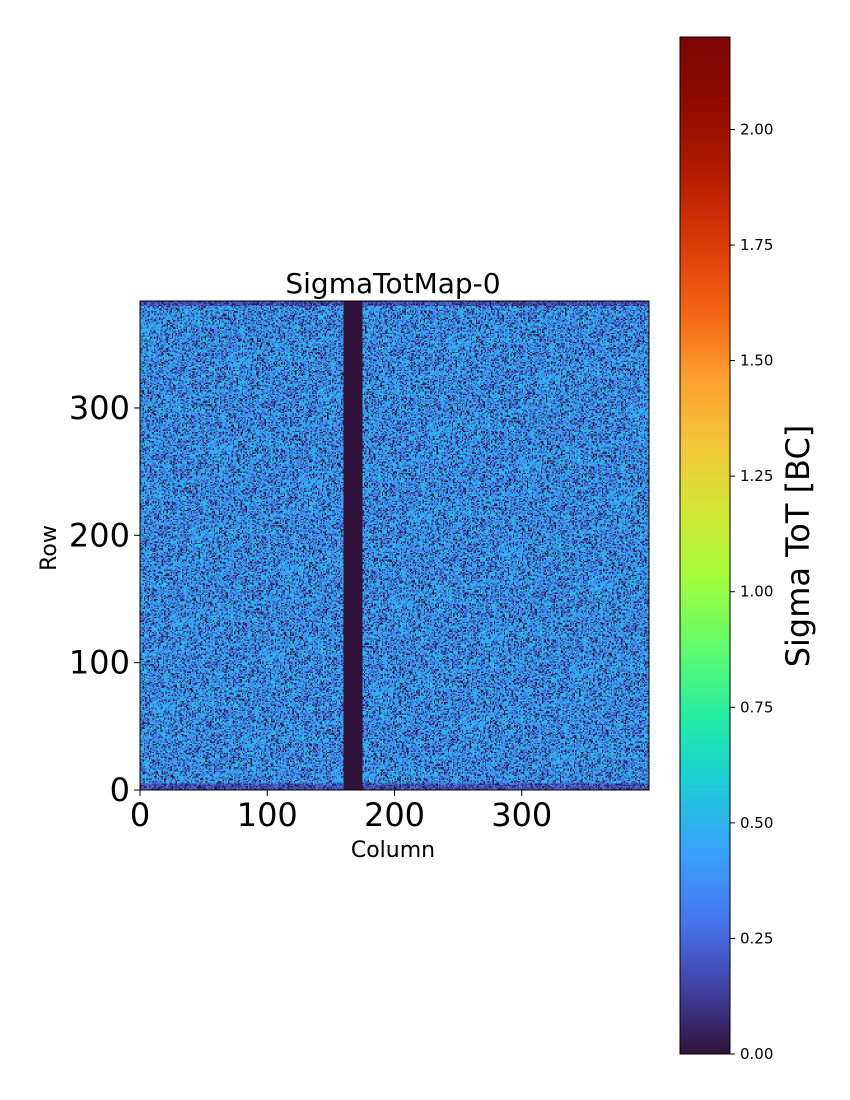  Describe the element at coordinates (705, 545) in the screenshot. I see `colorbar-gradient` at that location.